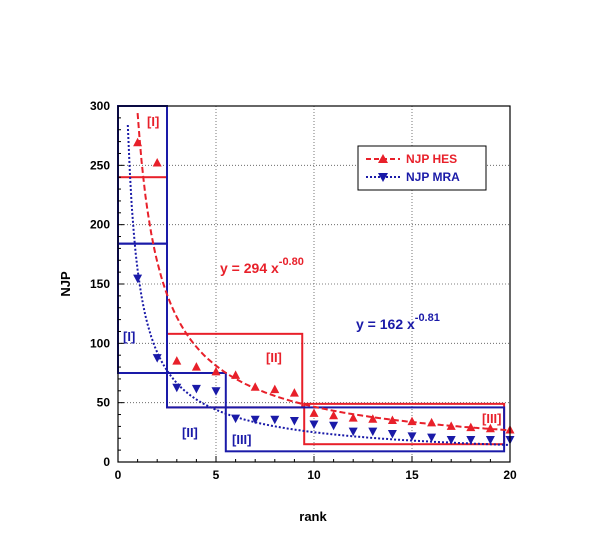  Describe the element at coordinates (216, 475) in the screenshot. I see `x-tick-label: 5` at that location.